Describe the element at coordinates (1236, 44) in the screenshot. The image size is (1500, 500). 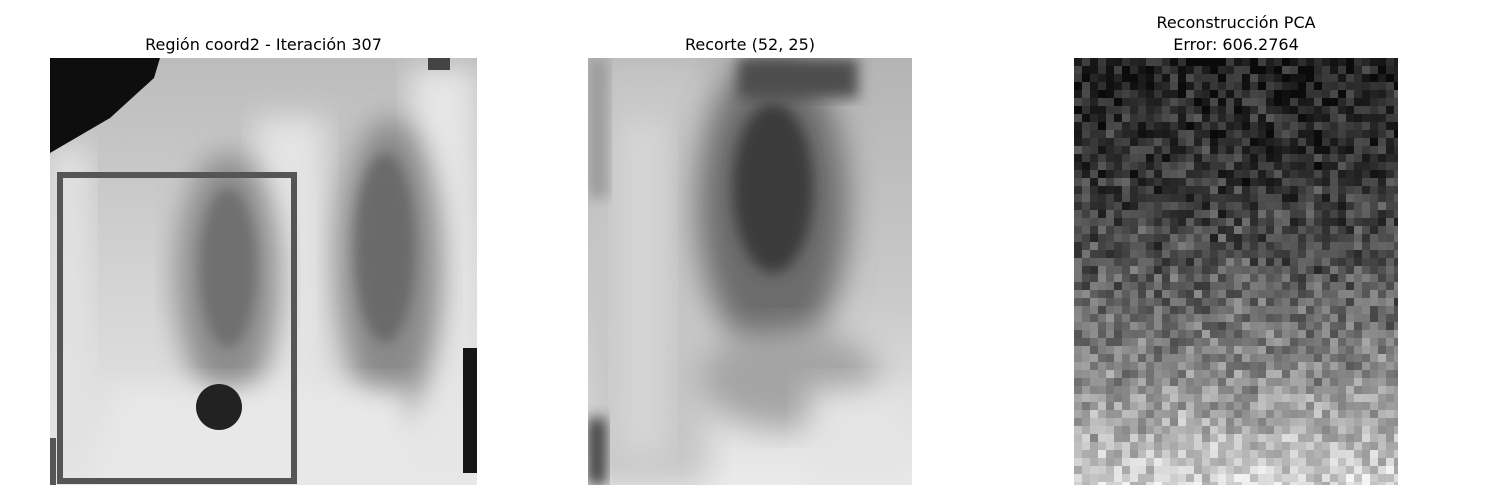
I see `pca-title-line2: Error: 606.2764` at that location.